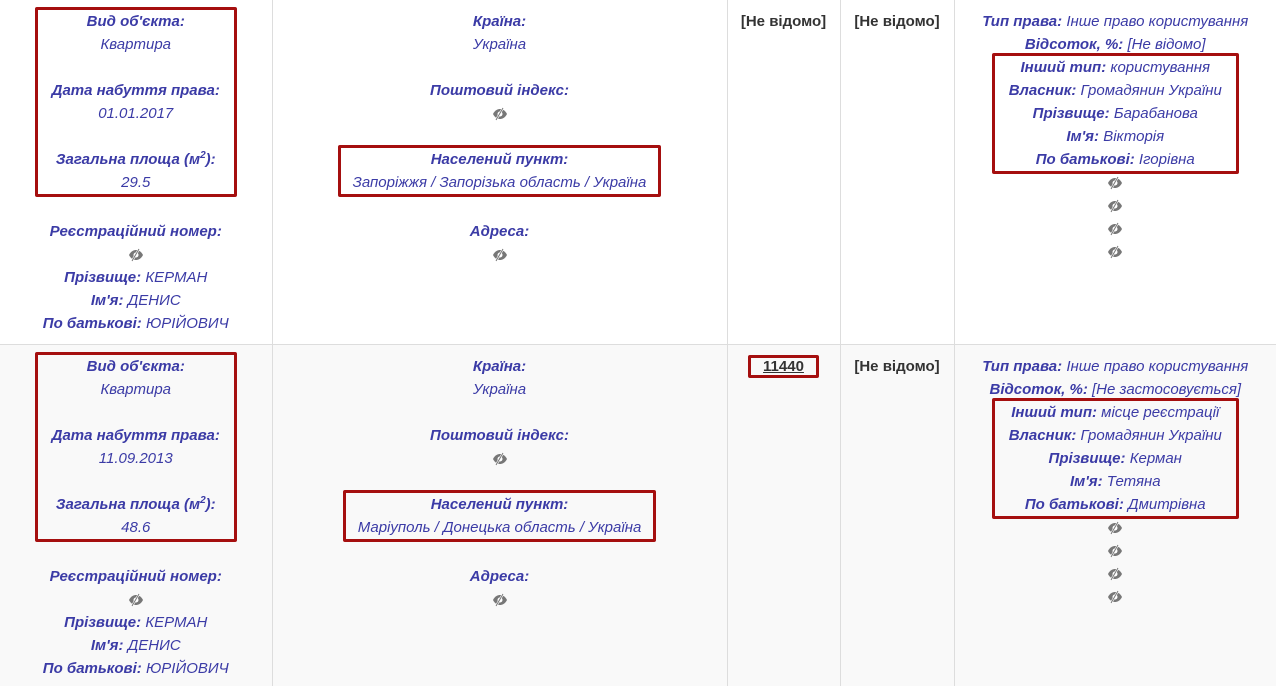 Image resolution: width=1276 pixels, height=686 pixels. What do you see at coordinates (1167, 389) in the screenshot?
I see `percent-value: [Не застосовується]` at bounding box center [1167, 389].